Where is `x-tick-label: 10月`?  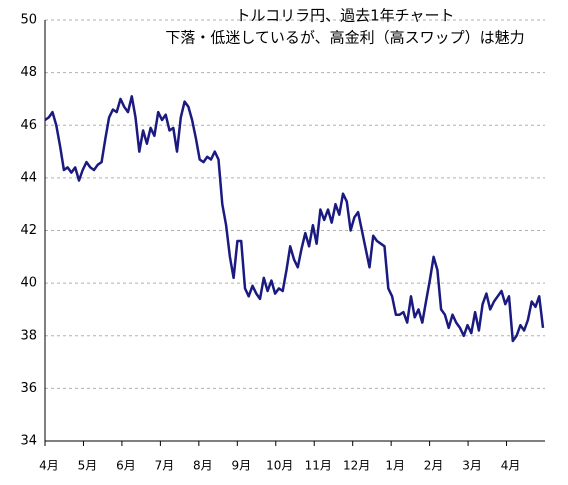 x-tick-label: 10月 is located at coordinates (279, 466).